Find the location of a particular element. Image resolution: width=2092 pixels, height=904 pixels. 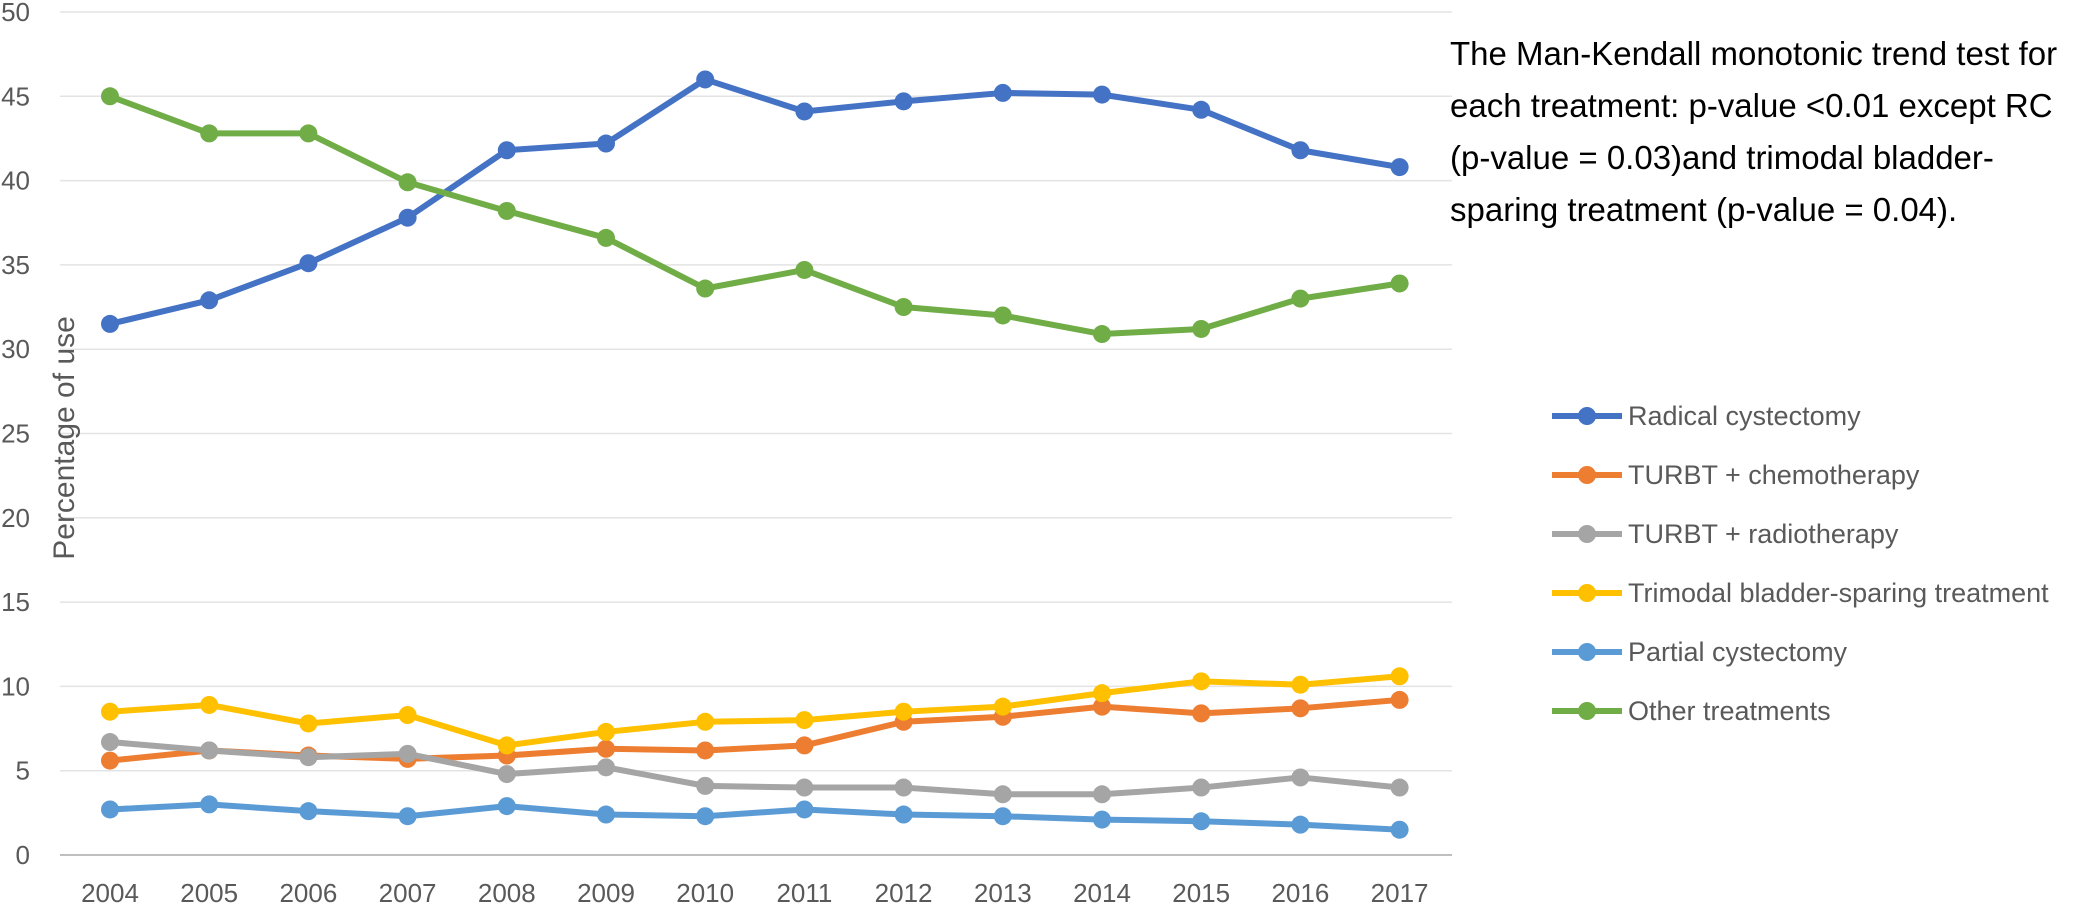

legend-label: TURBT + radiotherapy is located at coordinates (1763, 534).